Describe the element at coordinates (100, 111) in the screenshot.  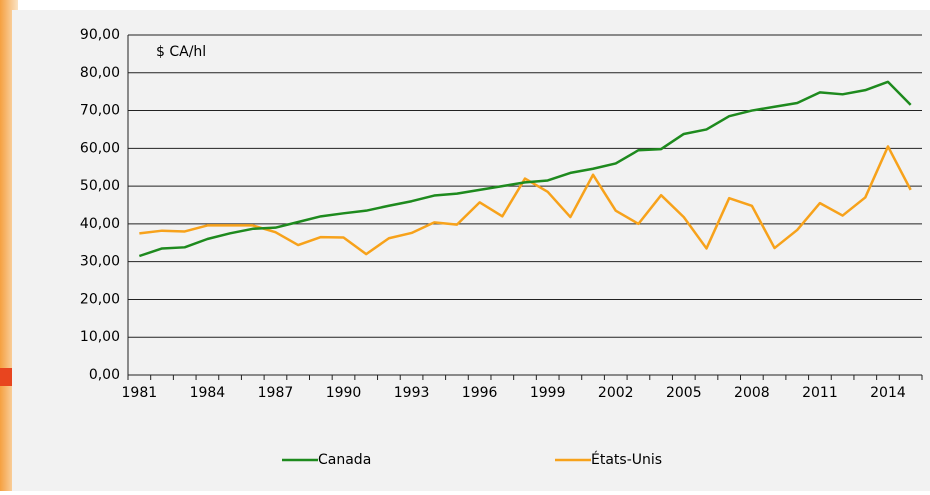
I see `y-tick-label: 70,00` at that location.